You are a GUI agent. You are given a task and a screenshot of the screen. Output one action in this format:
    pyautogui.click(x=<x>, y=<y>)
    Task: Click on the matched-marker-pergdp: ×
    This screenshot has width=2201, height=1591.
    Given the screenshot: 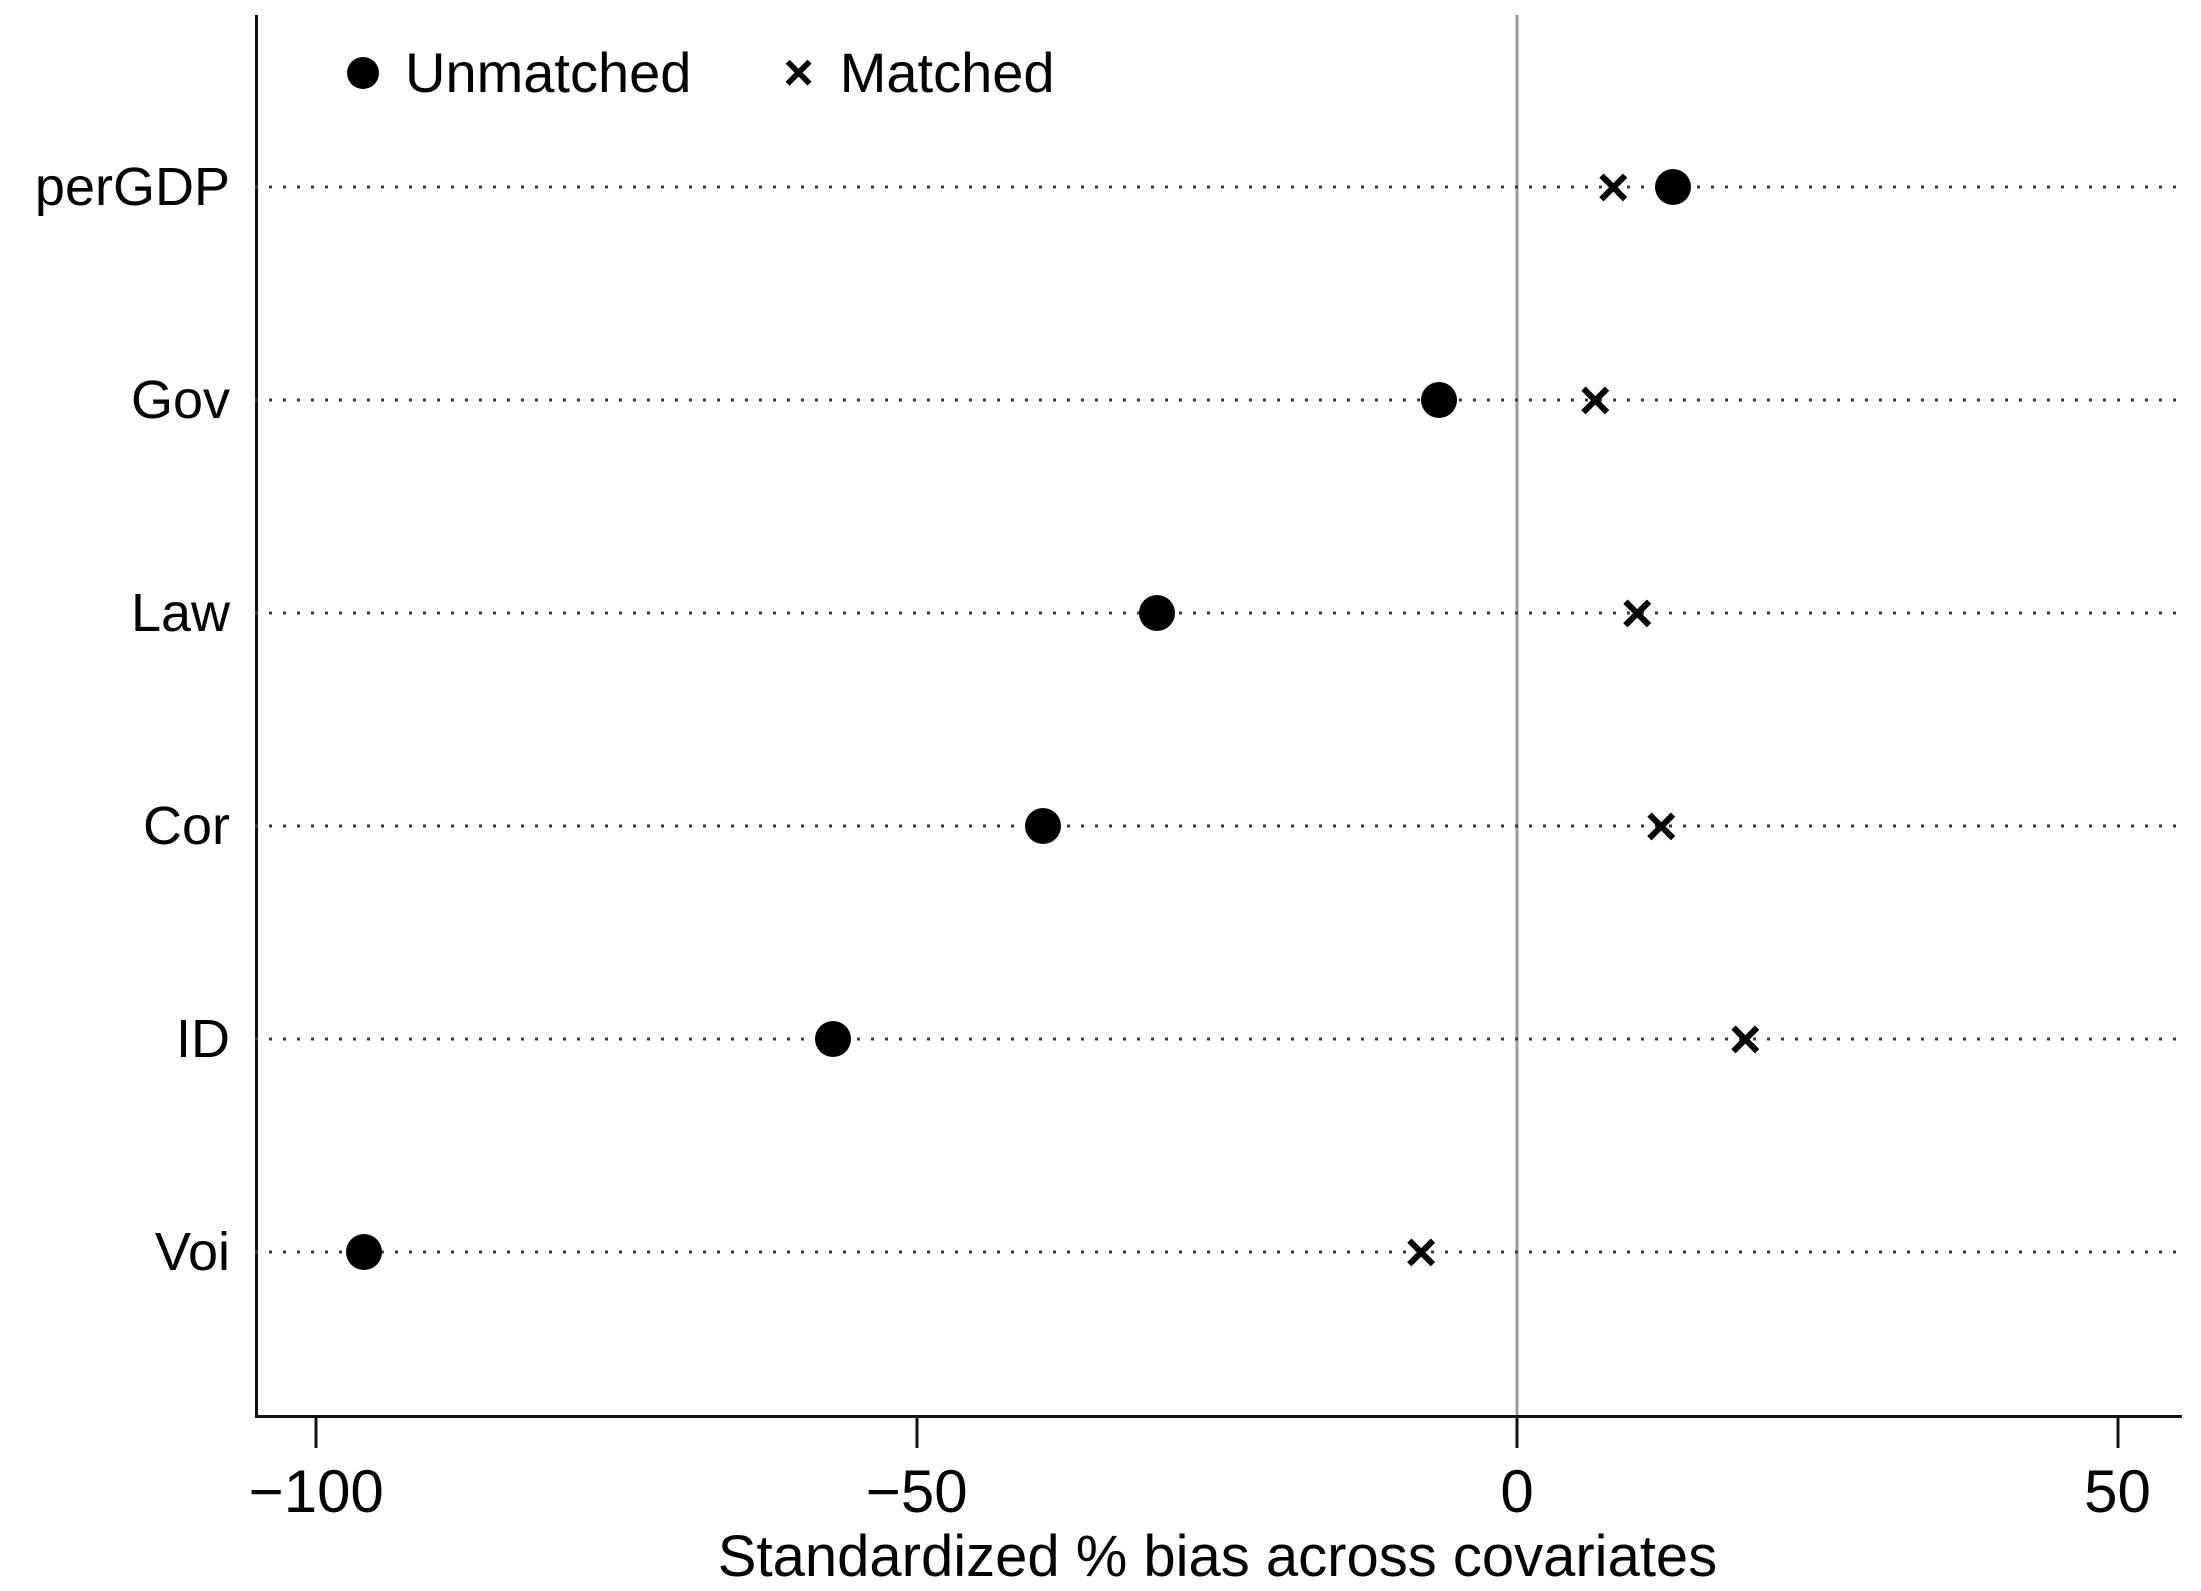 What is the action you would take?
    pyautogui.click(x=1613, y=187)
    